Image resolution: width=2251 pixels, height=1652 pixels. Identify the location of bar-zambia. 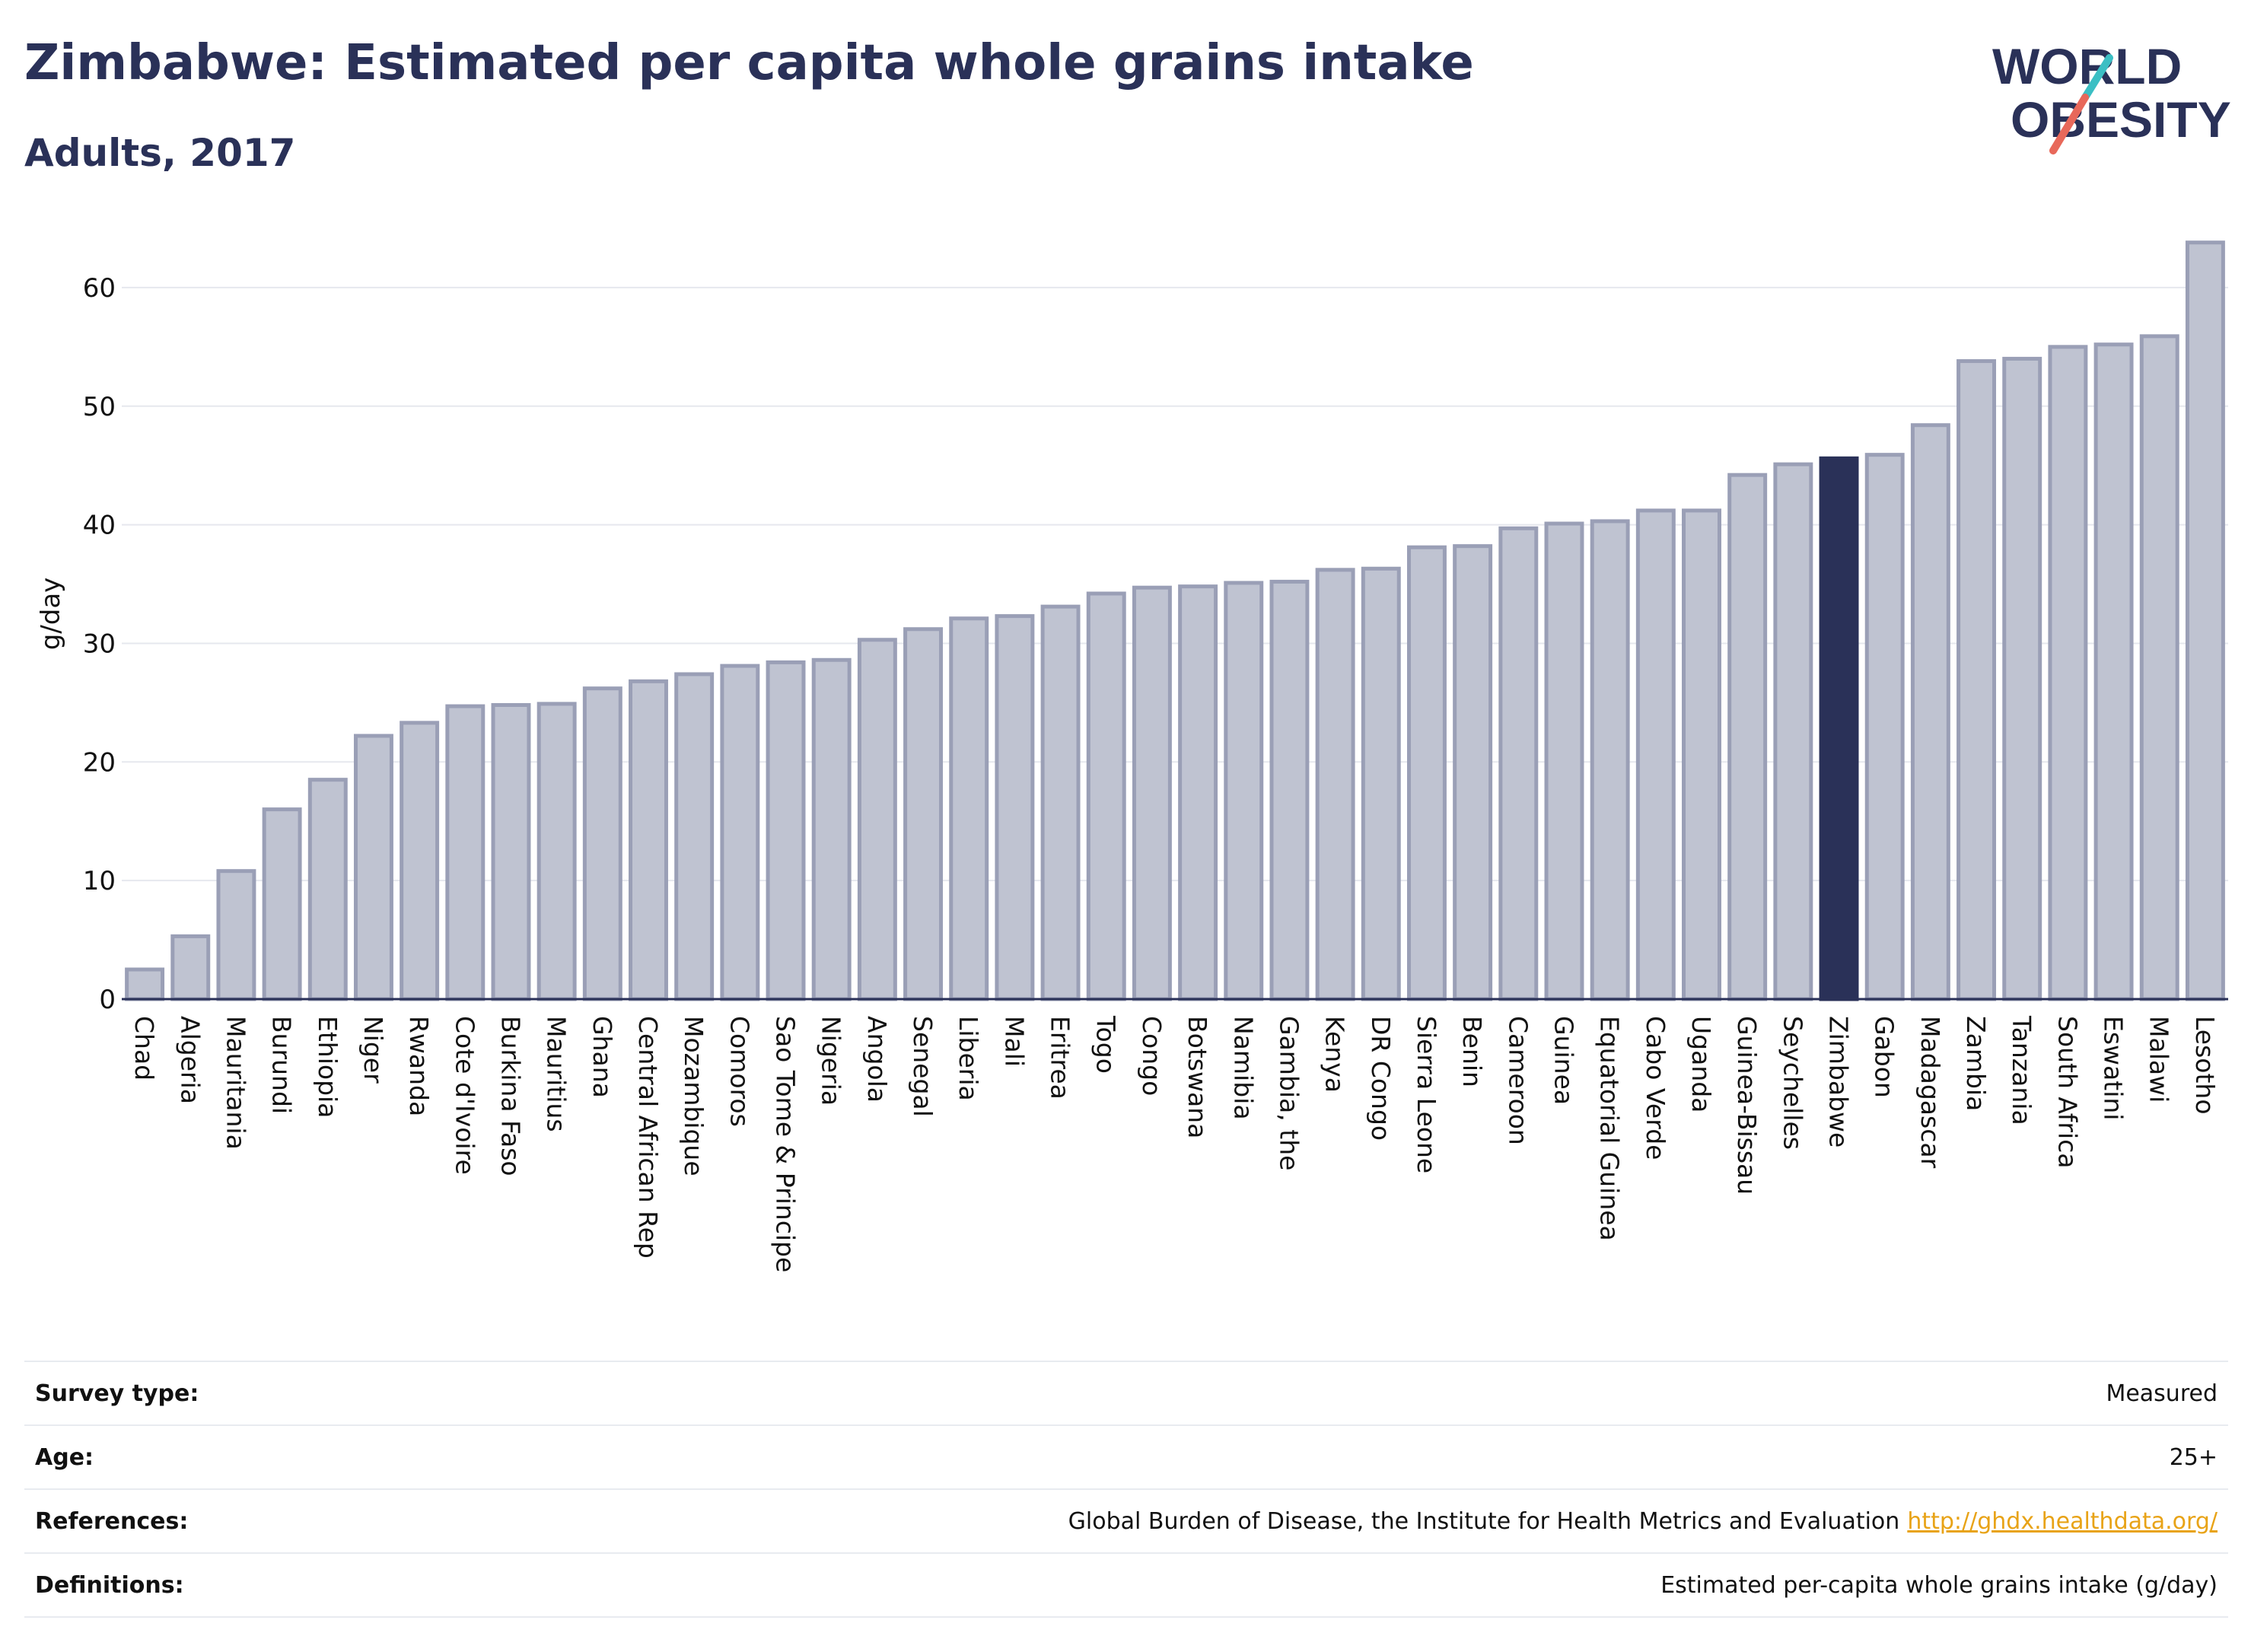
(1976, 680).